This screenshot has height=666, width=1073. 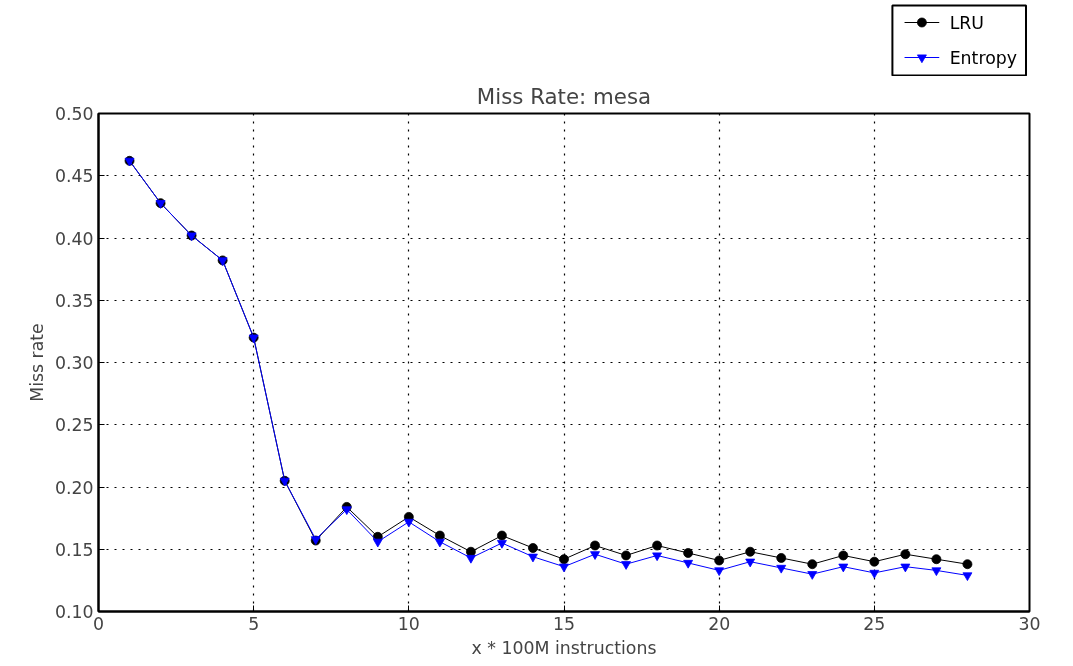 I want to click on x-tick-label: 25, so click(x=874, y=623).